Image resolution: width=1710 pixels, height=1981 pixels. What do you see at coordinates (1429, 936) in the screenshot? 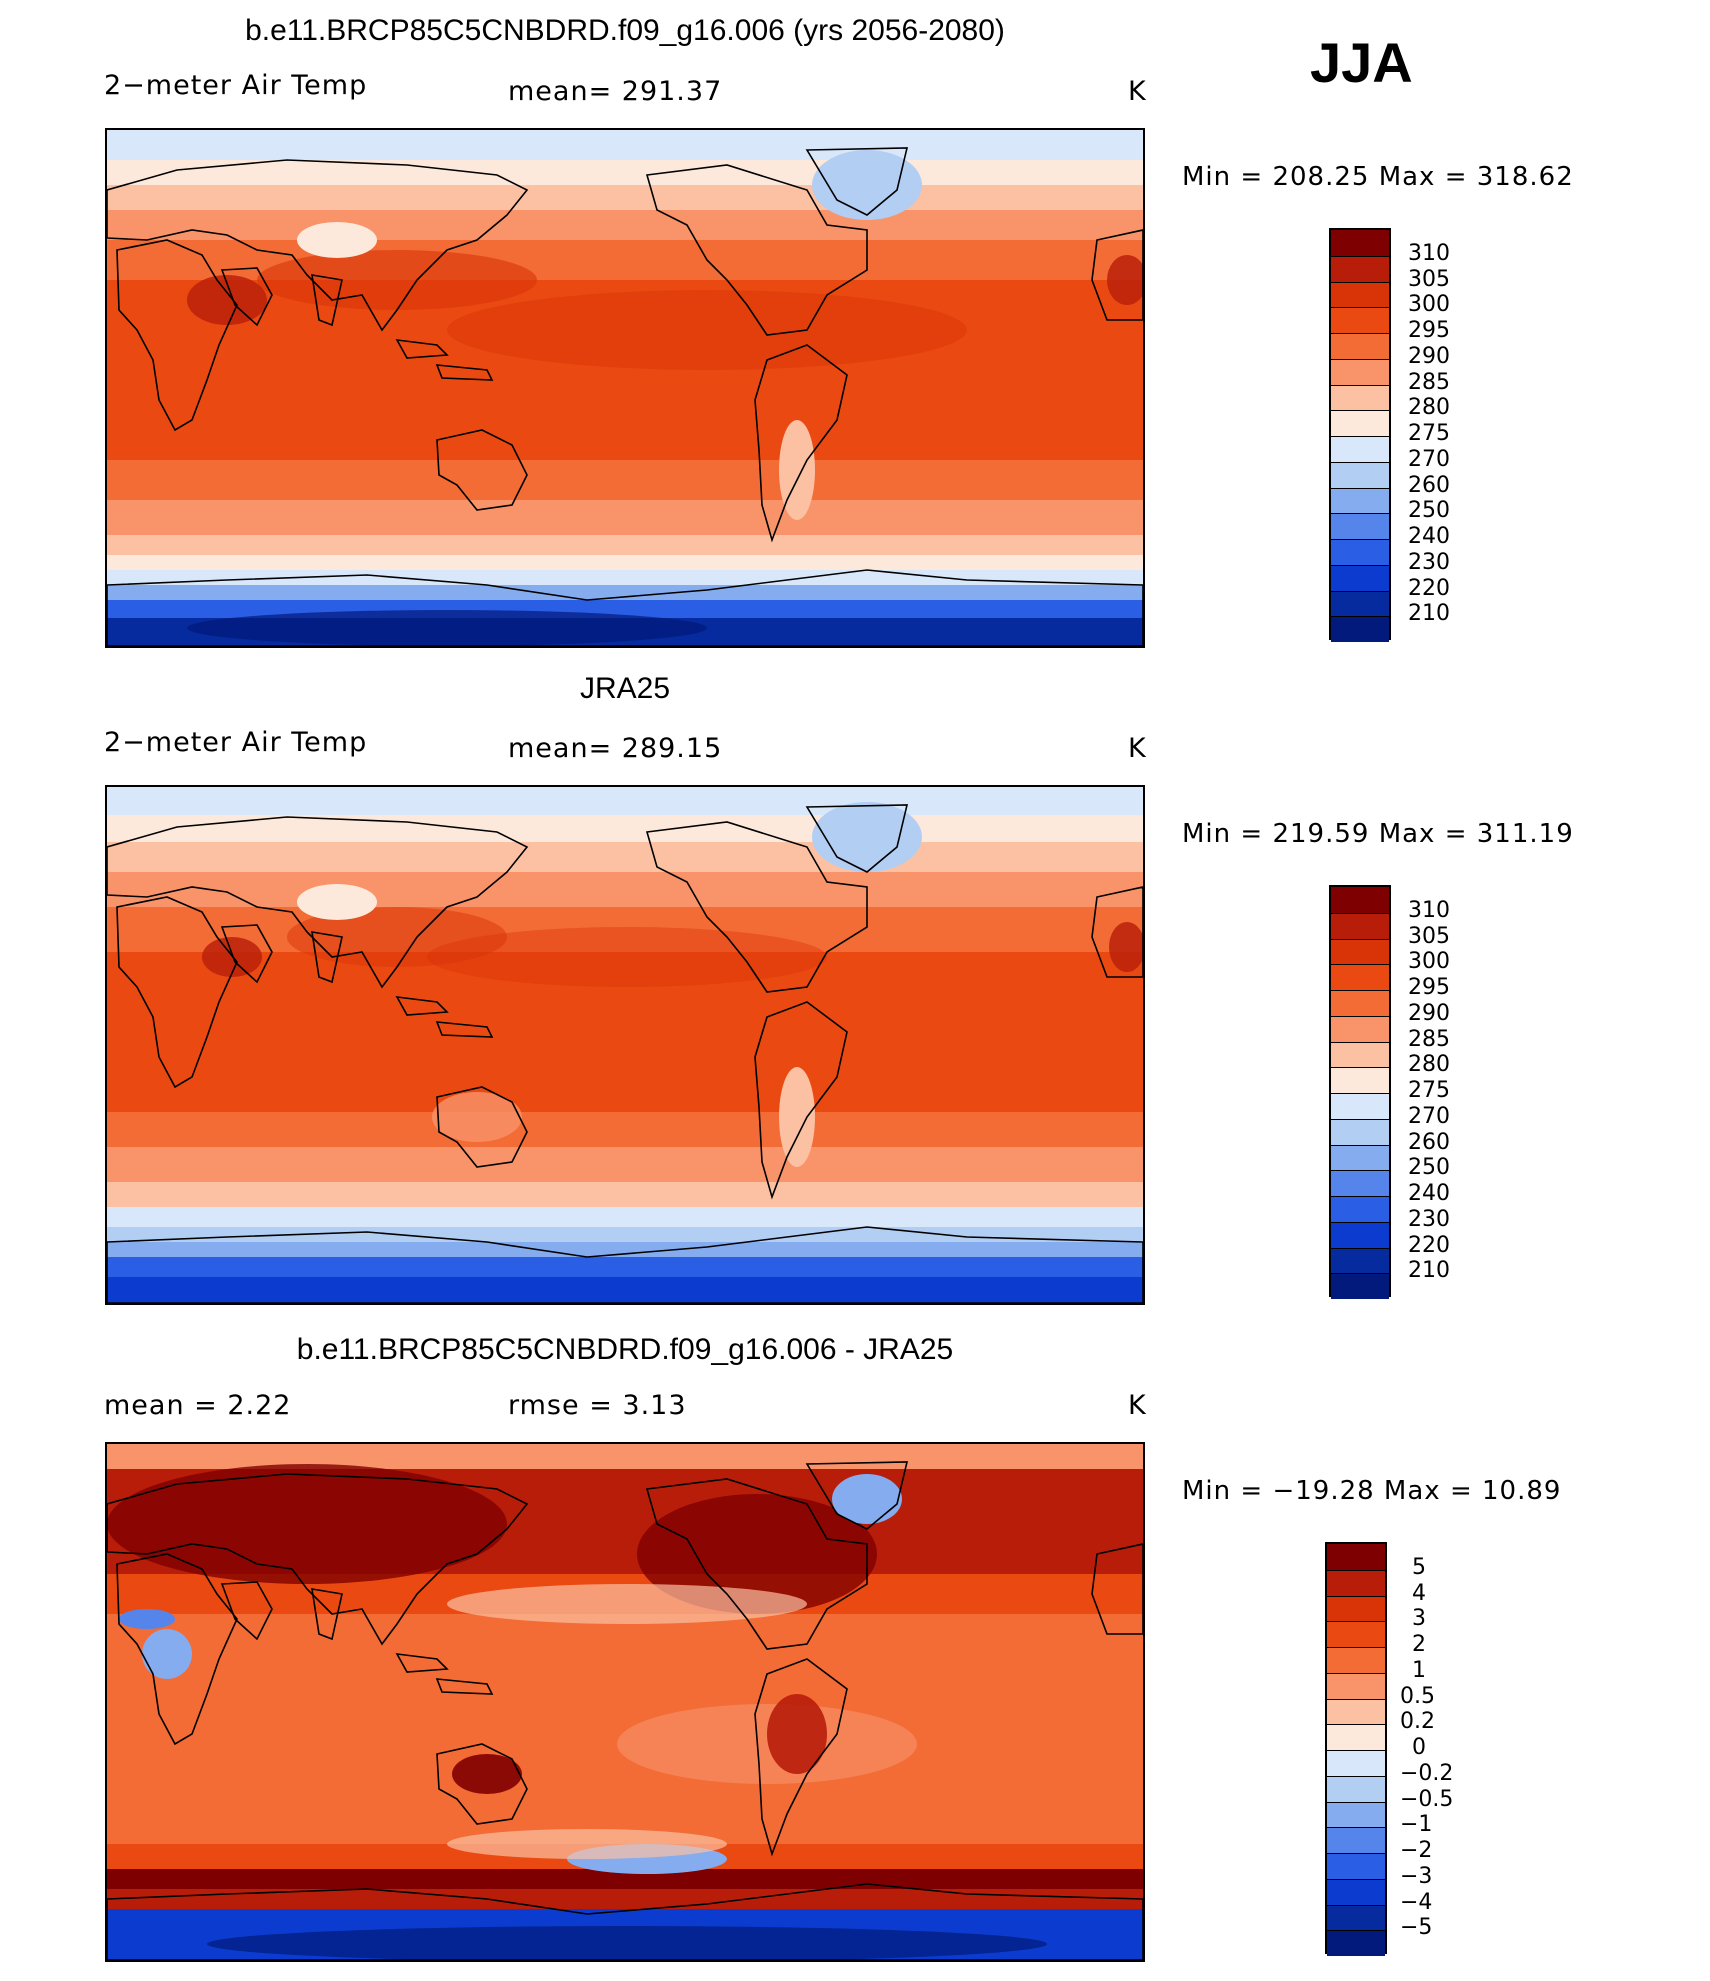
I see `colorbar-tick-label: 305` at bounding box center [1429, 936].